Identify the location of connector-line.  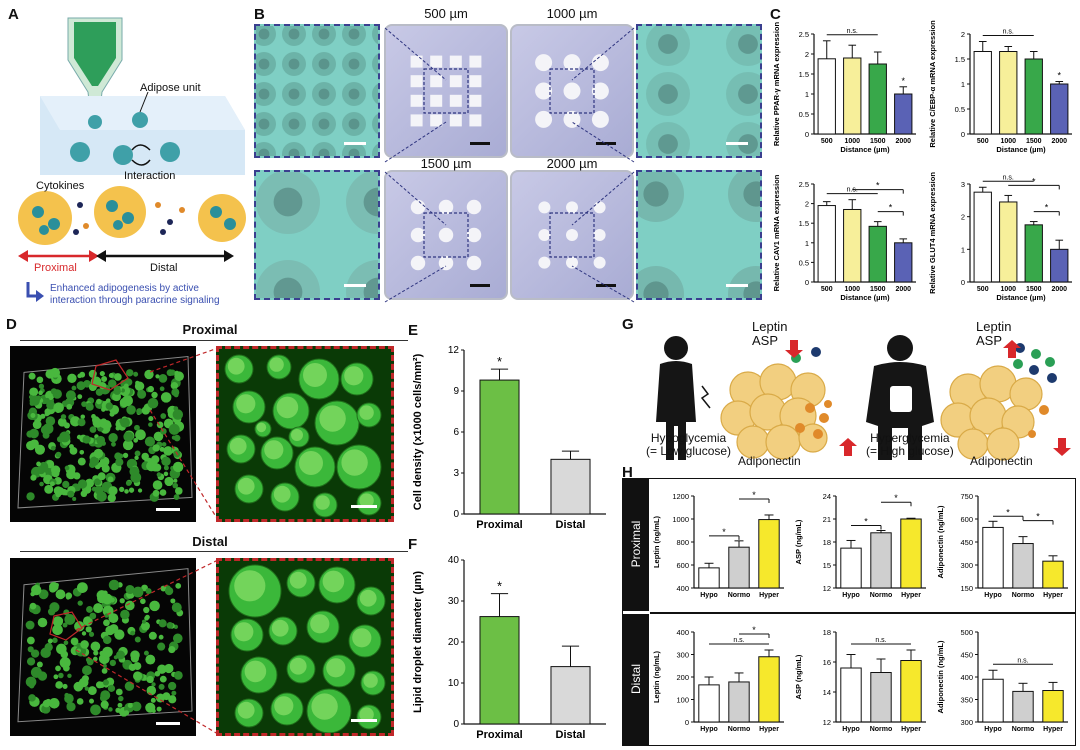
(603, 198).